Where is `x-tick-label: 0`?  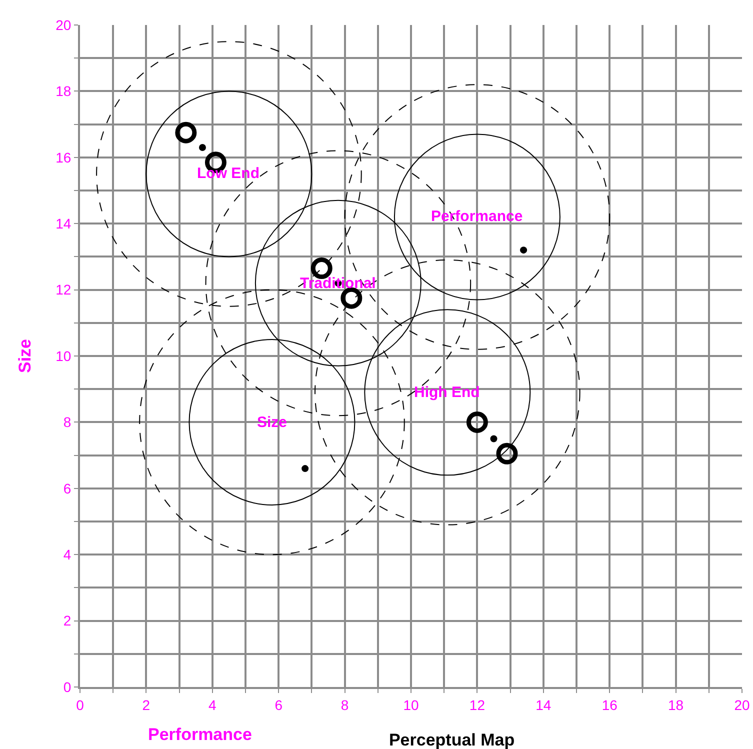 x-tick-label: 0 is located at coordinates (80, 704).